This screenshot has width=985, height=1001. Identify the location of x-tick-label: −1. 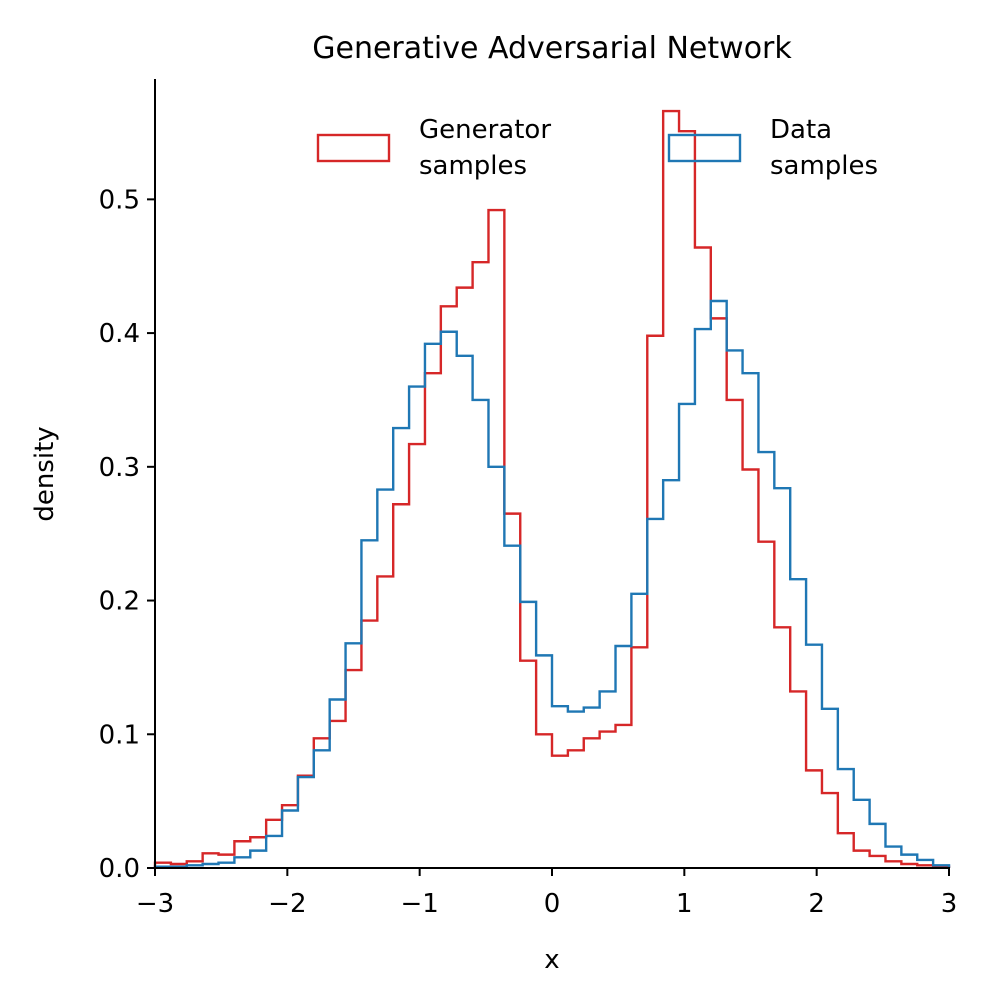
(420, 904).